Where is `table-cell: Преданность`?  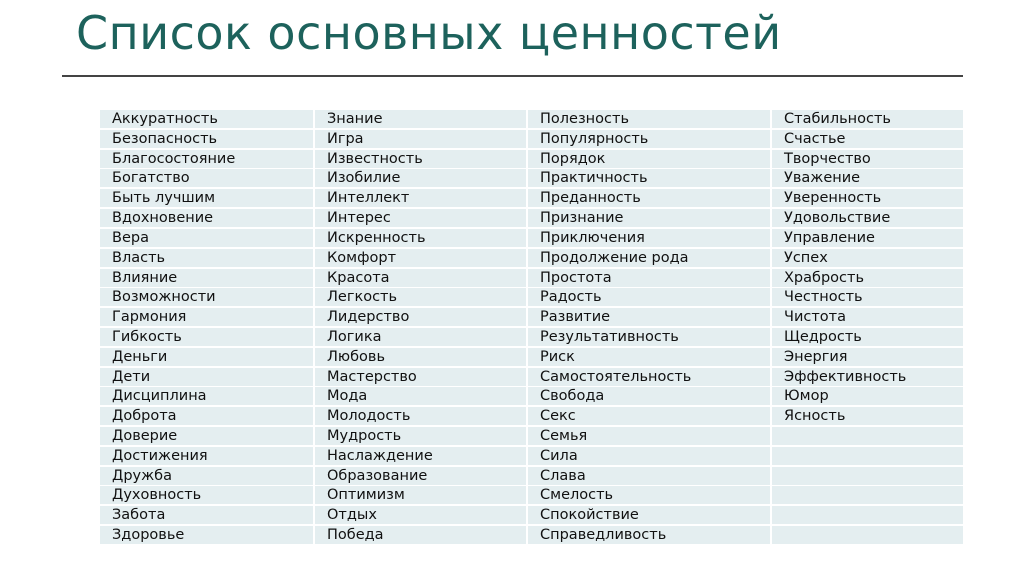
table-cell: Преданность is located at coordinates (649, 198).